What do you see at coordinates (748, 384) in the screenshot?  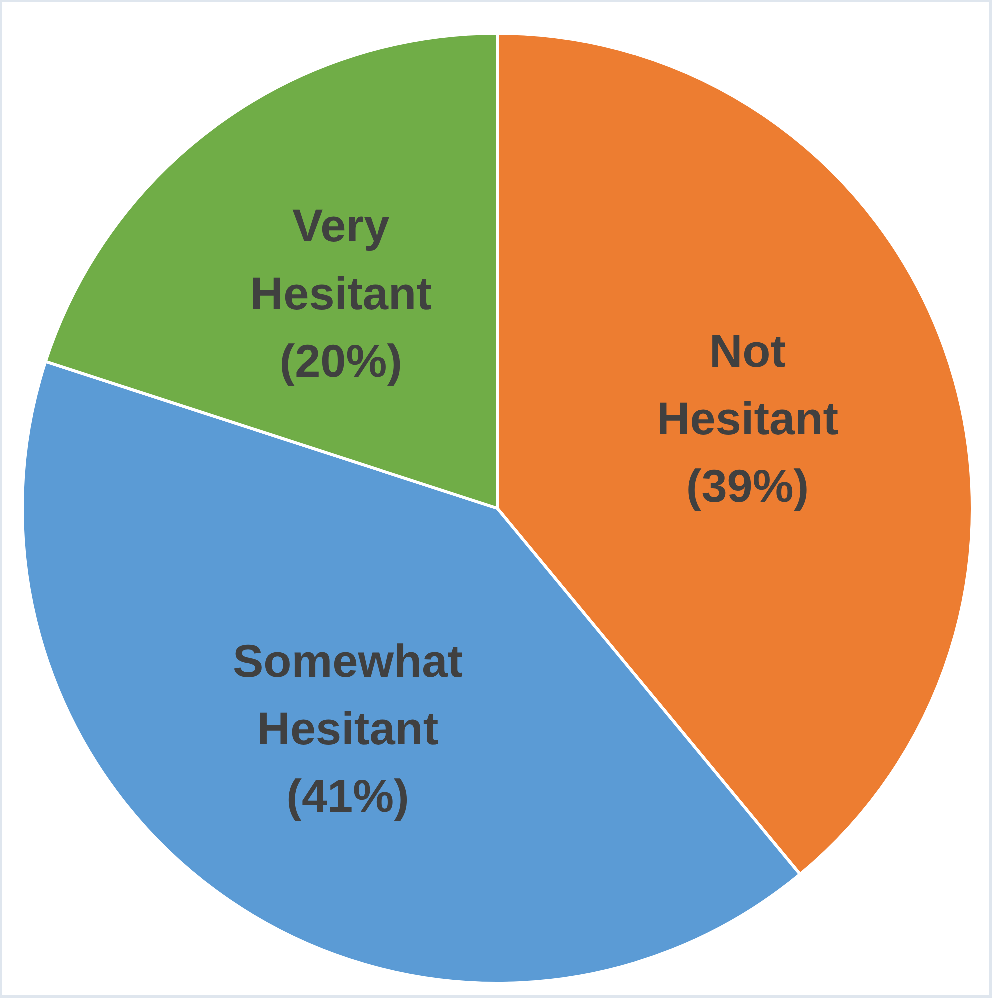 I see `slice-label: Not Hesitant` at bounding box center [748, 384].